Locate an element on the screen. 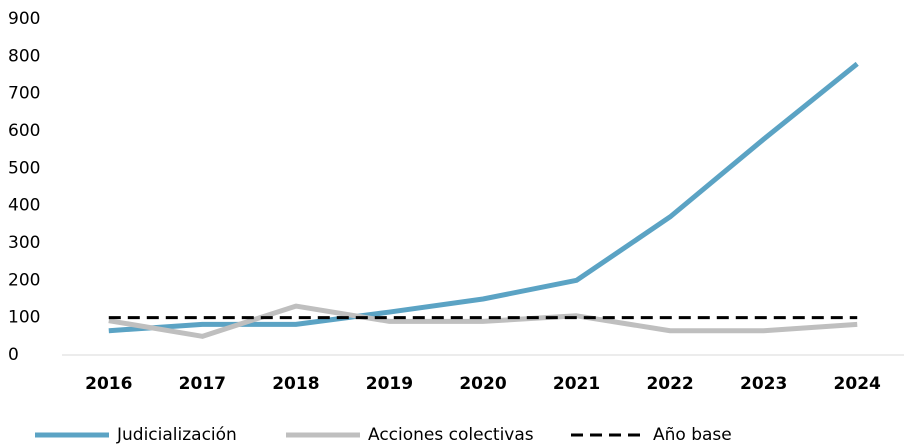  legend-label: Acciones colectivas is located at coordinates (451, 435).